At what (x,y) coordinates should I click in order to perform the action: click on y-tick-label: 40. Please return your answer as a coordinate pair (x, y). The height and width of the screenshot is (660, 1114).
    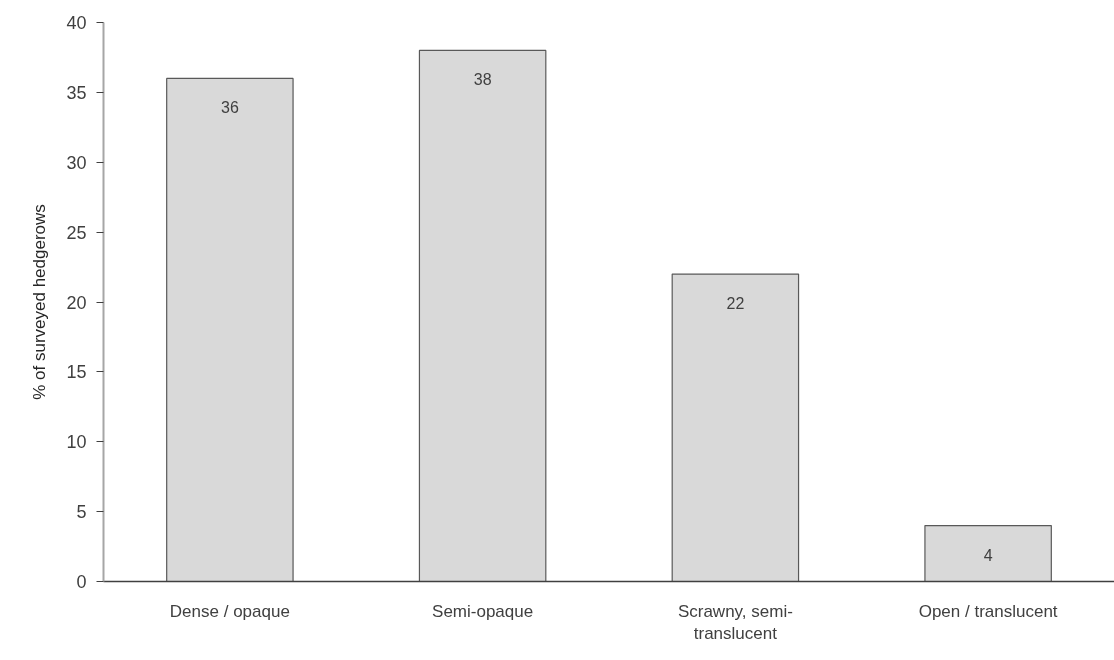
    Looking at the image, I should click on (76, 23).